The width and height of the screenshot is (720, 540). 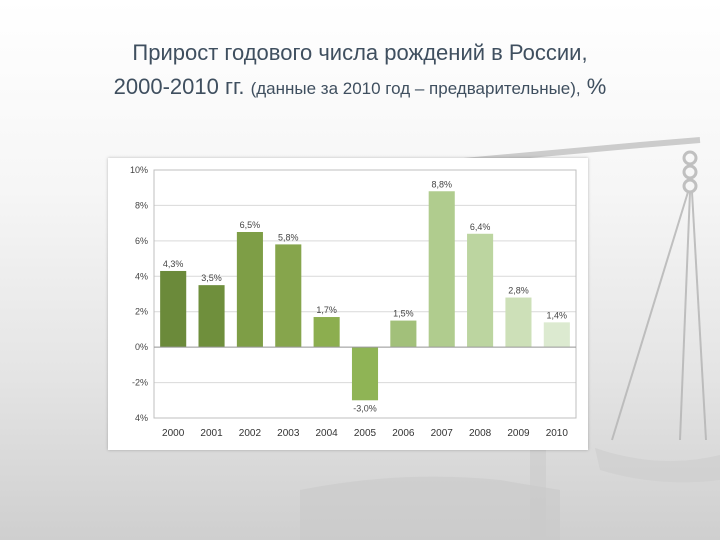 I want to click on title-years: 2000-2010 гг., so click(x=179, y=86).